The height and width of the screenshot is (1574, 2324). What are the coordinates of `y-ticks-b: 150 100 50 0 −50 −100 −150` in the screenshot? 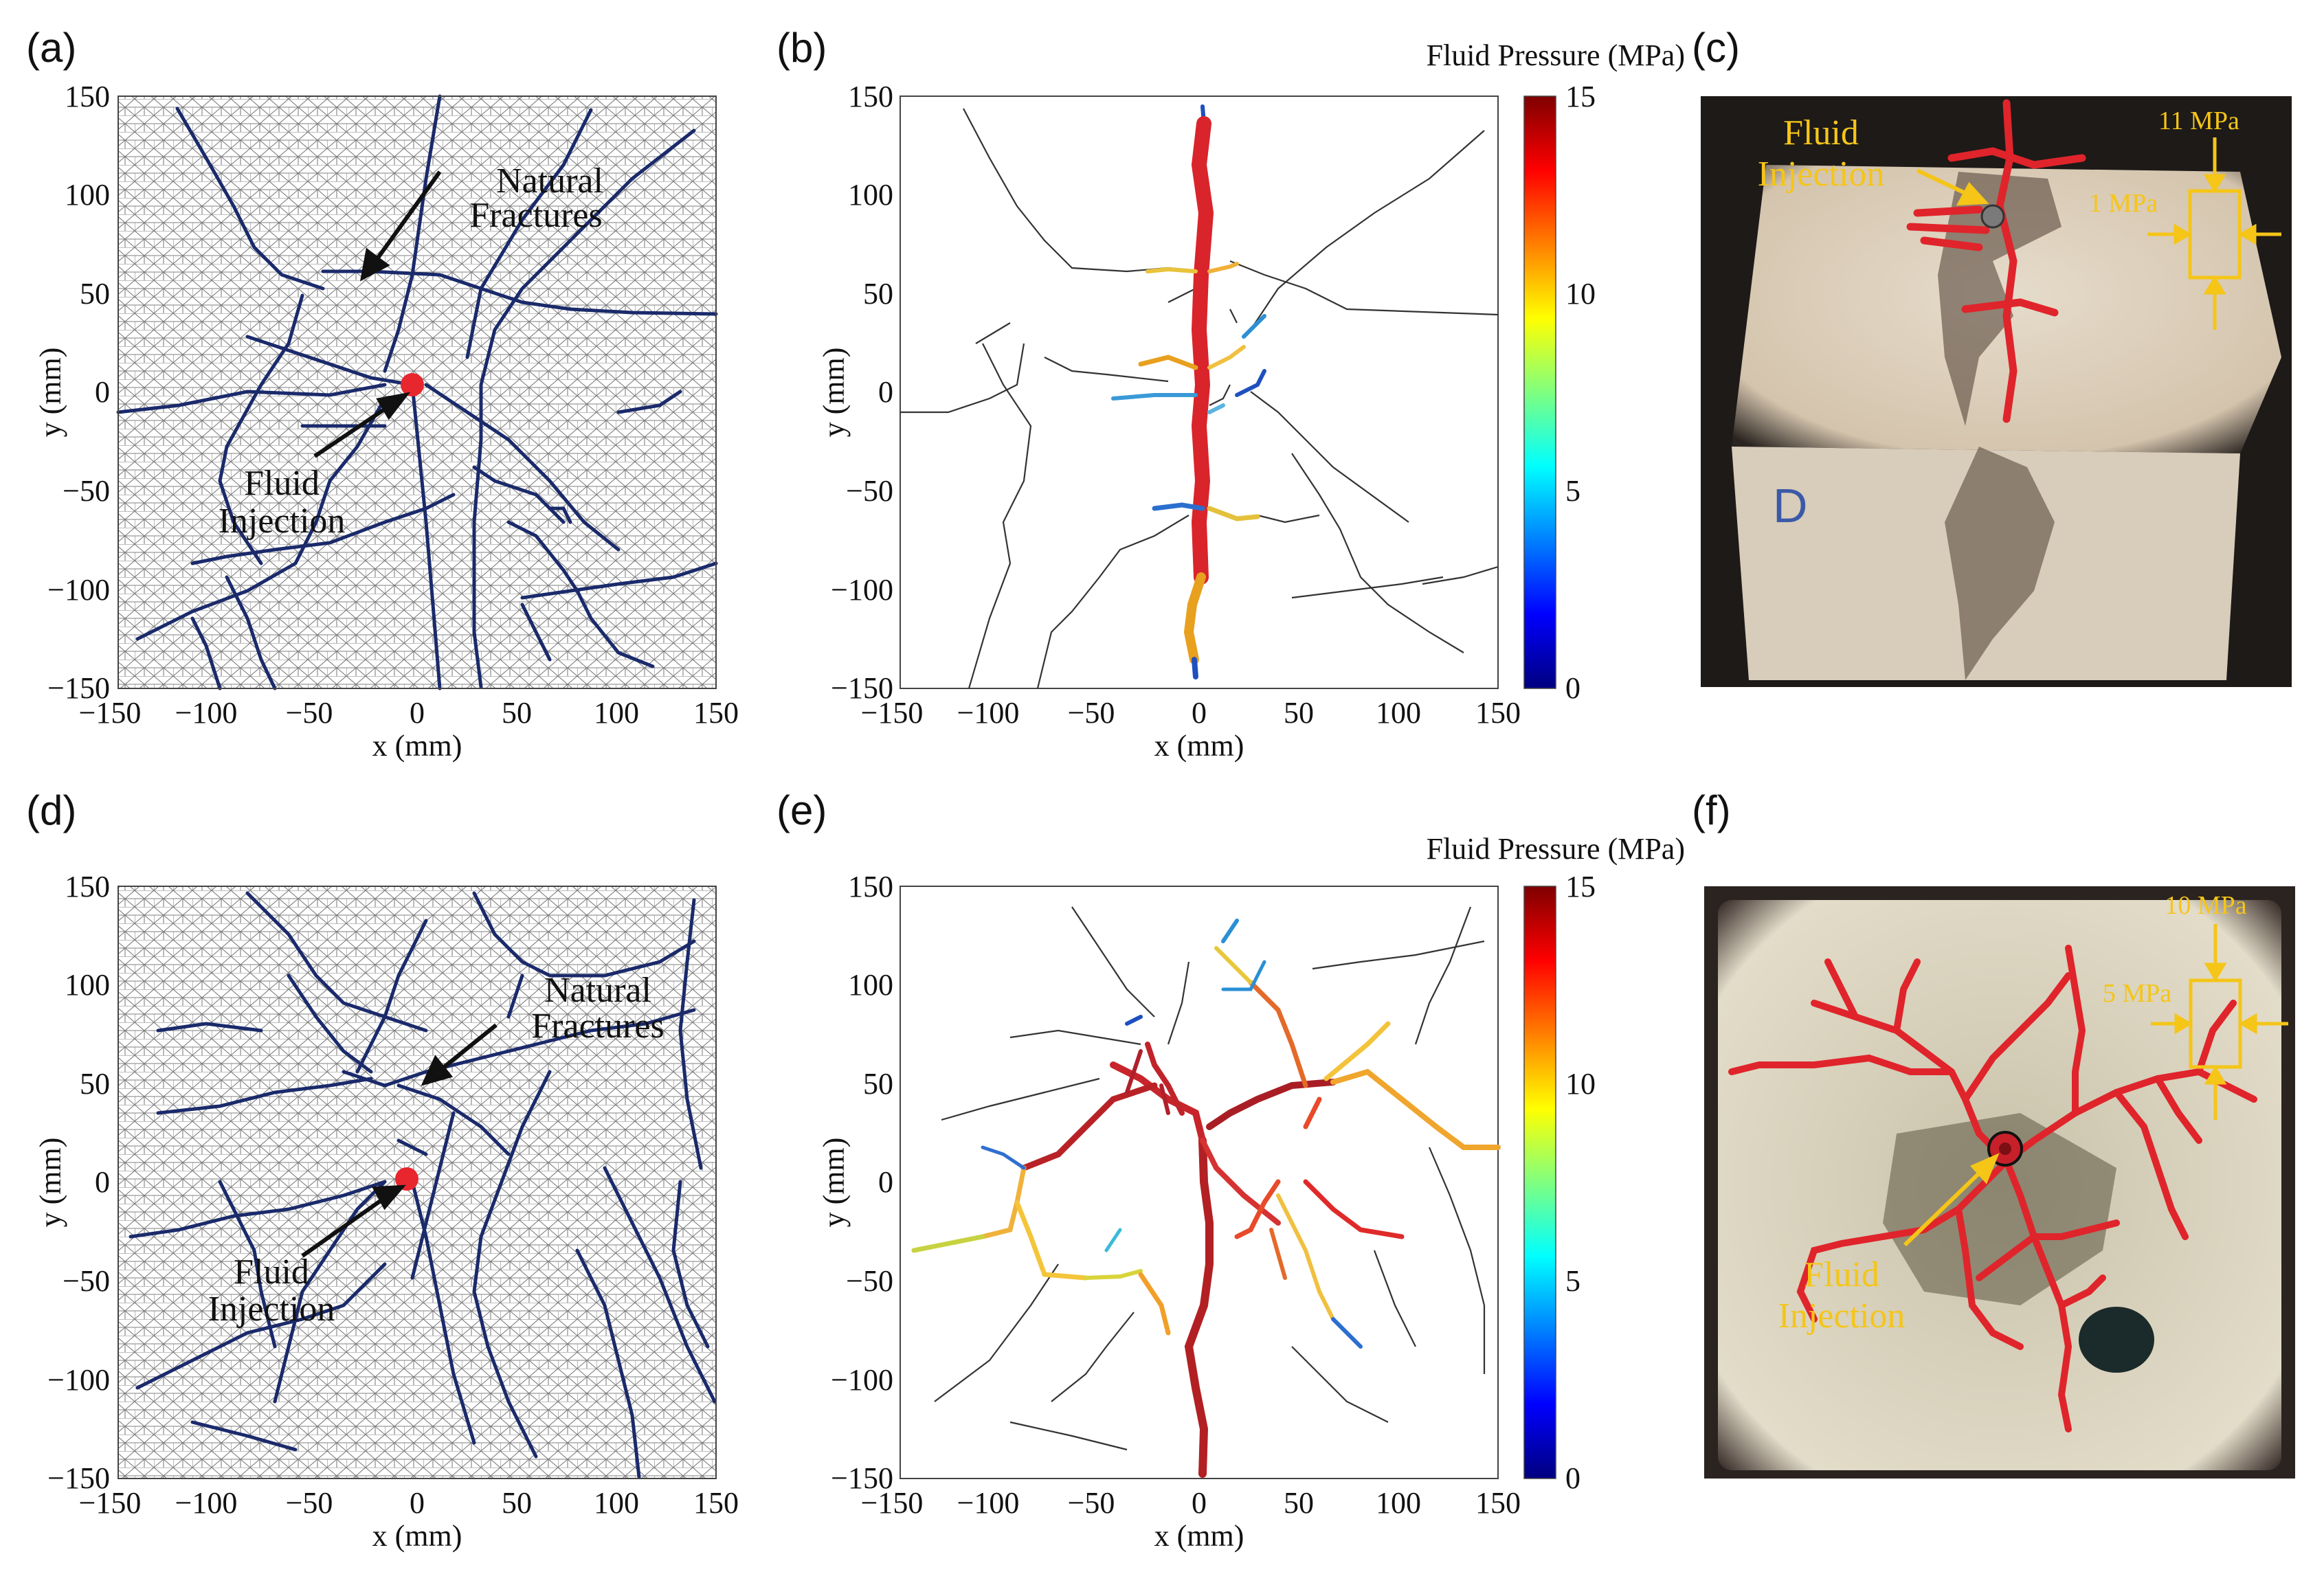 It's located at (862, 392).